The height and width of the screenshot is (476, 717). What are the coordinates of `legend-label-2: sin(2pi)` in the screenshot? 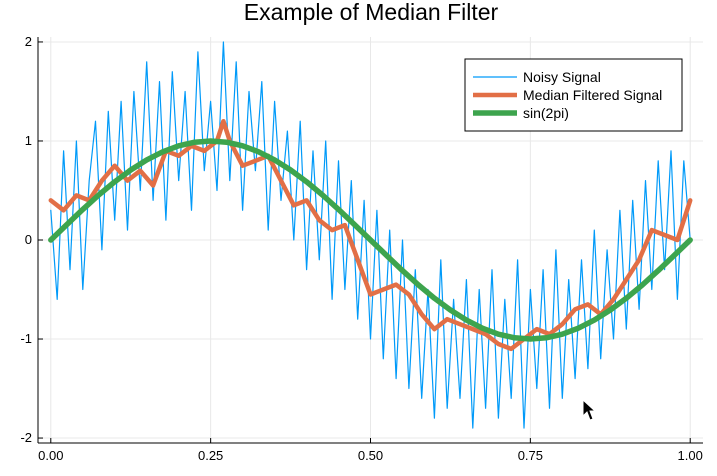 It's located at (546, 113).